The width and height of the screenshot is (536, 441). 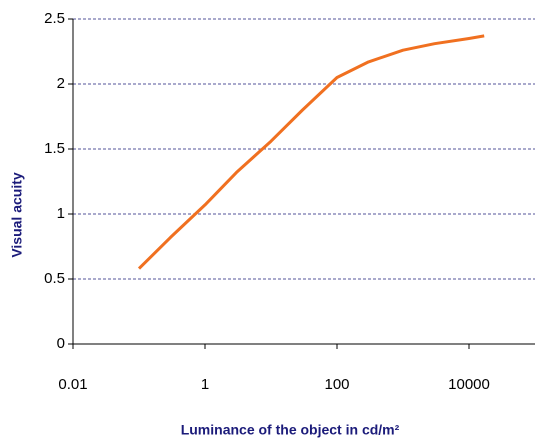 I want to click on y-tick-label: 0.5, so click(x=54, y=278).